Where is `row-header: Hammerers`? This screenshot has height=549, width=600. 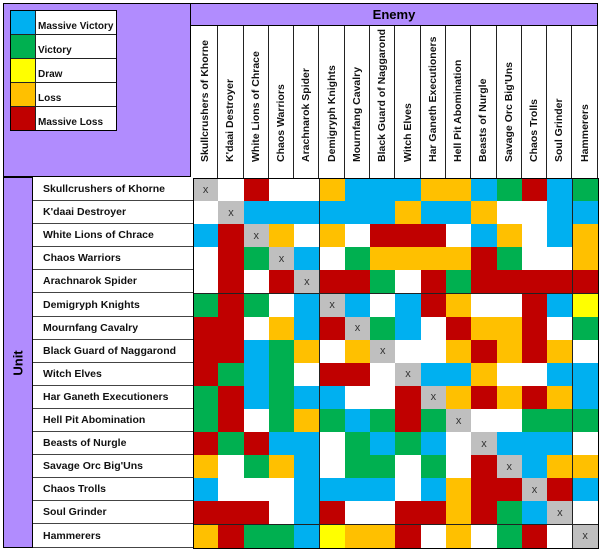
row-header: Hammerers is located at coordinates (113, 536).